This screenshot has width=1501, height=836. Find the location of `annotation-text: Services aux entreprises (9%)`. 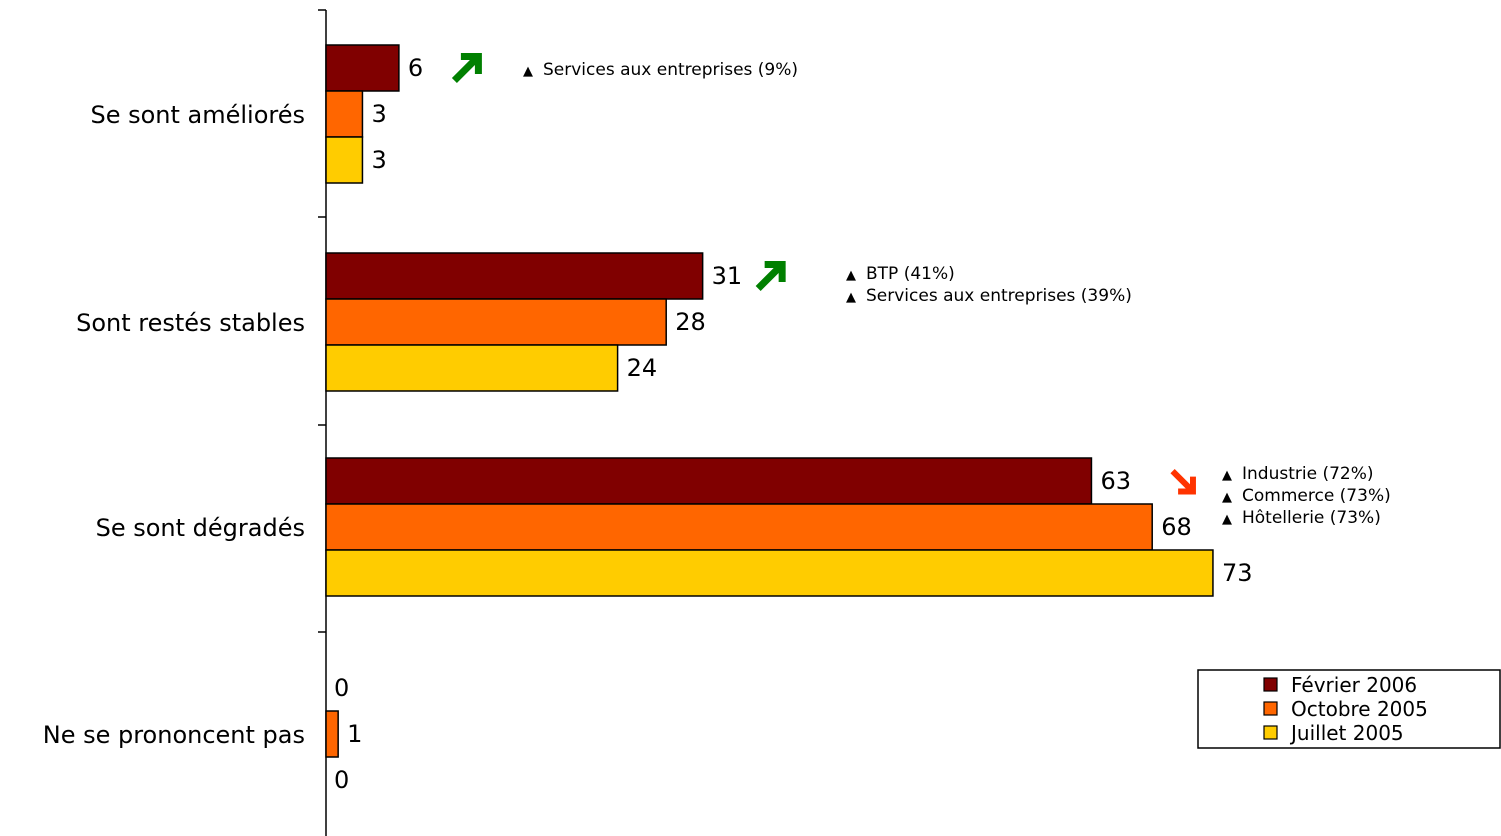

annotation-text: Services aux entreprises (9%) is located at coordinates (670, 70).